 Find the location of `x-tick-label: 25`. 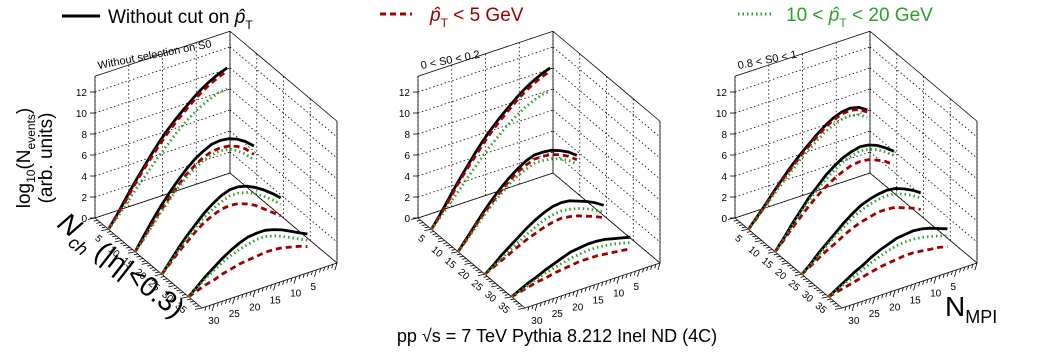

x-tick-label: 25 is located at coordinates (875, 314).